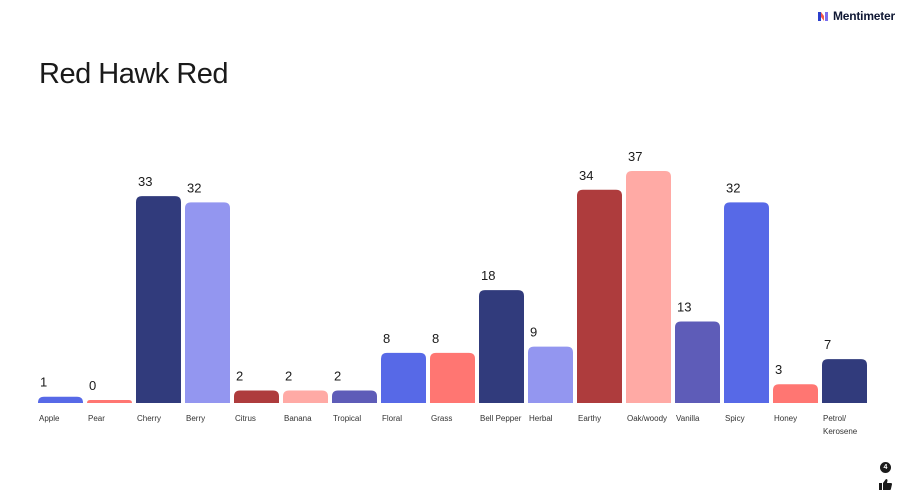 The height and width of the screenshot is (504, 906). I want to click on bar-value-label-6: 2, so click(337, 375).